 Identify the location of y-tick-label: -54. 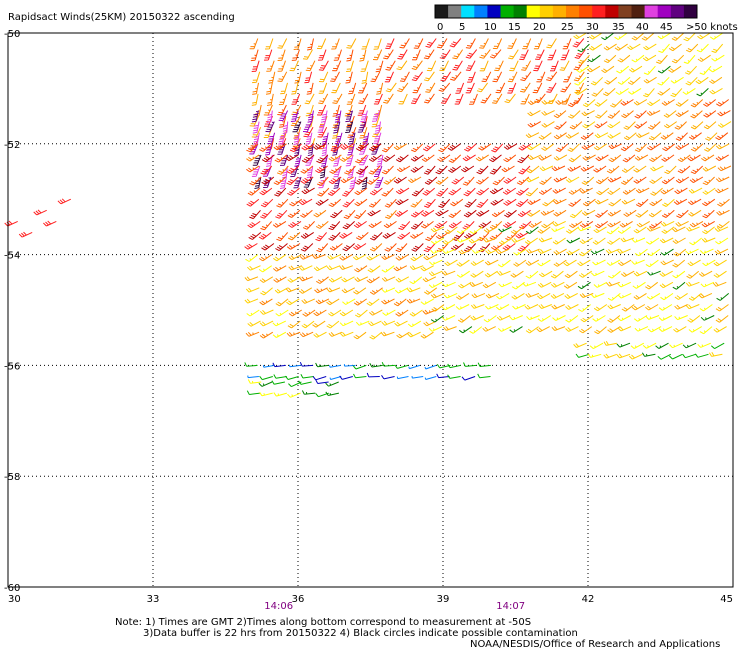
(12, 256).